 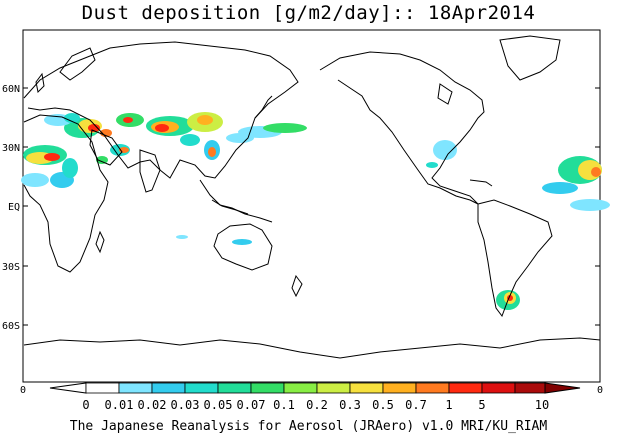 What do you see at coordinates (317, 405) in the screenshot?
I see `colorbar-label: 0.2` at bounding box center [317, 405].